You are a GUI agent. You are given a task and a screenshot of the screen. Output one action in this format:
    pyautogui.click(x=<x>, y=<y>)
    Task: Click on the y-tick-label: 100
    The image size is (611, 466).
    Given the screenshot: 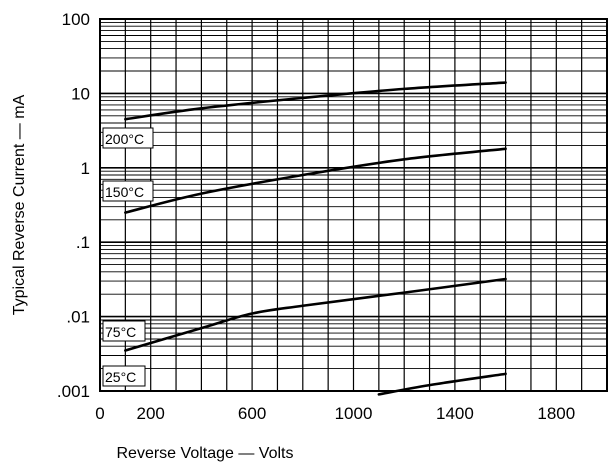 What is the action you would take?
    pyautogui.click(x=76, y=19)
    